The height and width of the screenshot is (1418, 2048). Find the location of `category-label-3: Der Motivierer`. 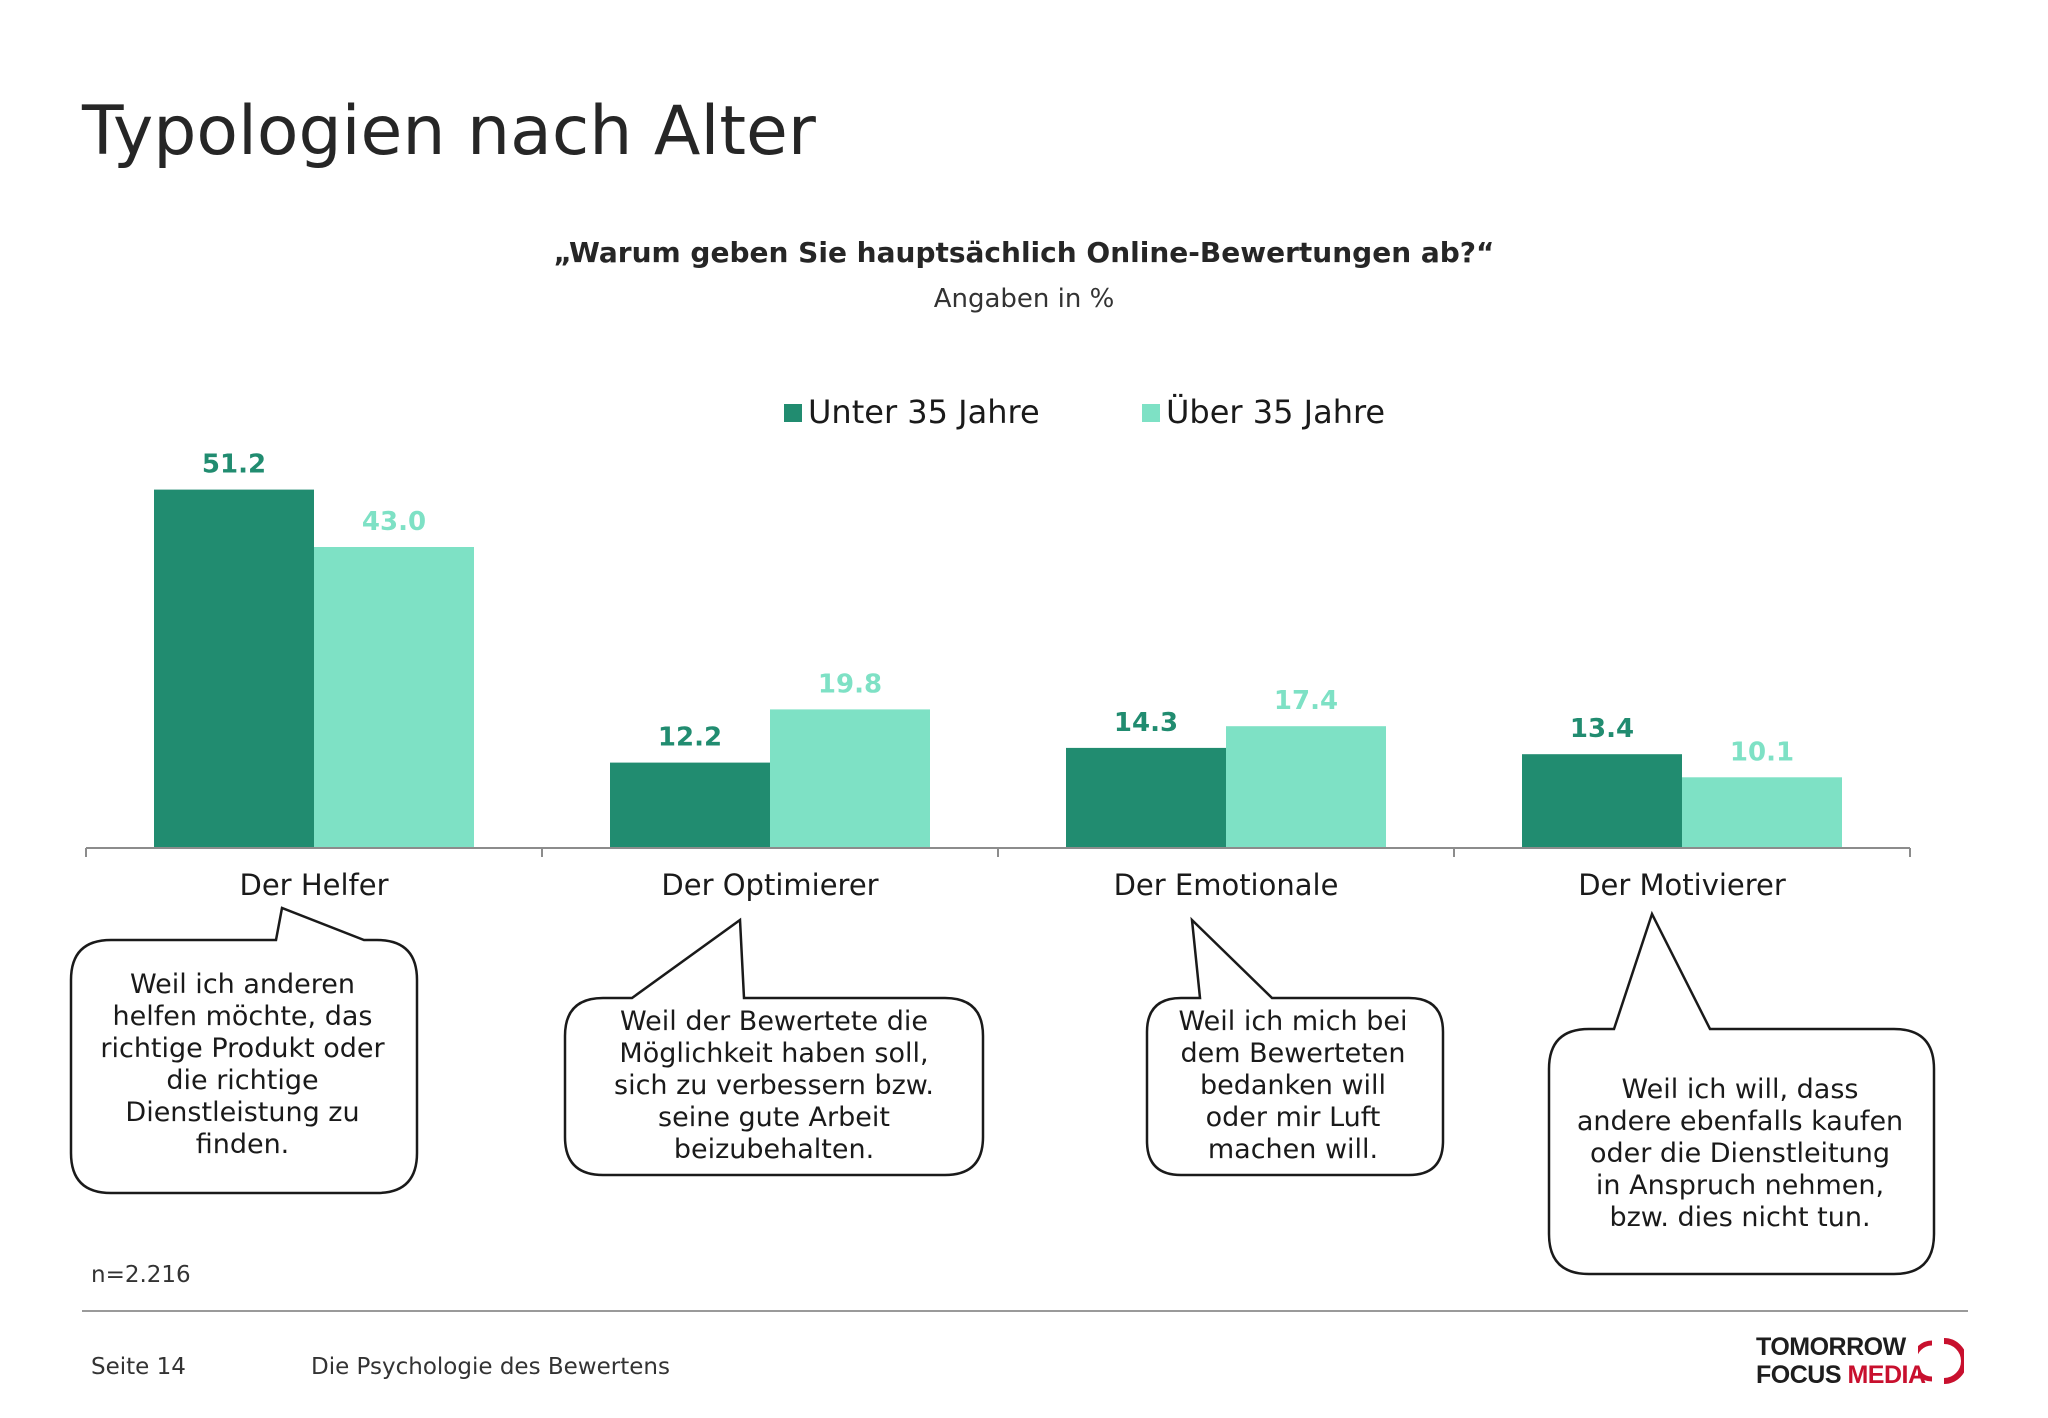

category-label-3: Der Motivierer is located at coordinates (1682, 885).